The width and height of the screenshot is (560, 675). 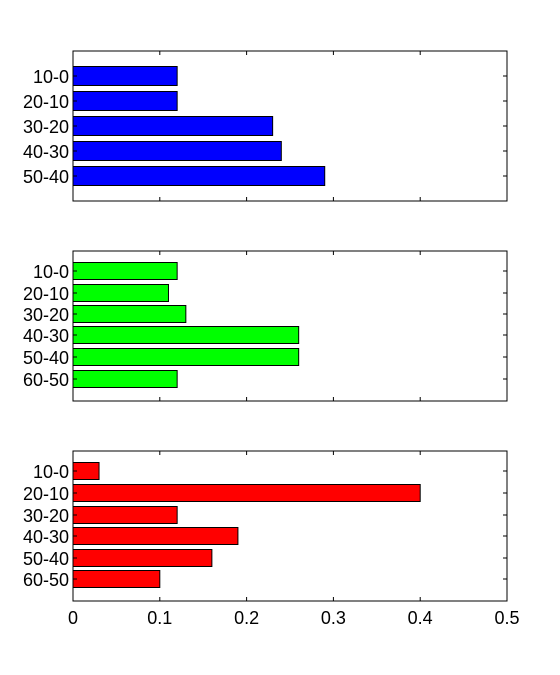 What do you see at coordinates (420, 618) in the screenshot?
I see `x-tick-label: 0.4` at bounding box center [420, 618].